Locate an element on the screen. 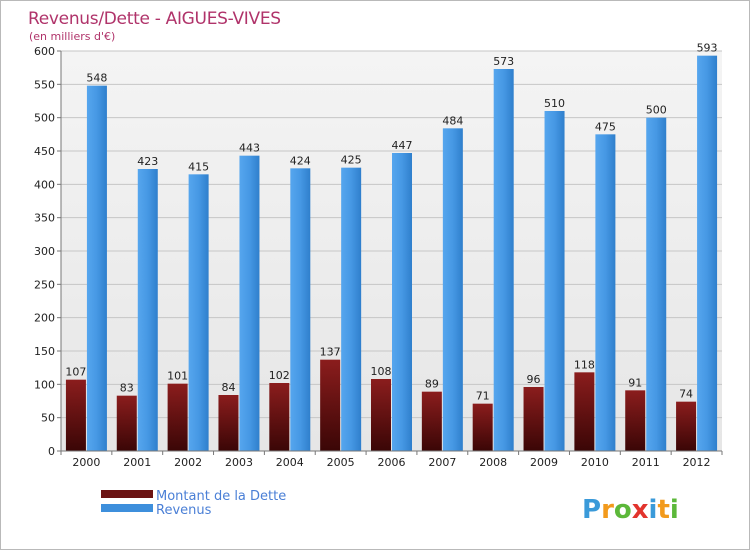 The height and width of the screenshot is (550, 750). x-tick-label: 2005 is located at coordinates (341, 462).